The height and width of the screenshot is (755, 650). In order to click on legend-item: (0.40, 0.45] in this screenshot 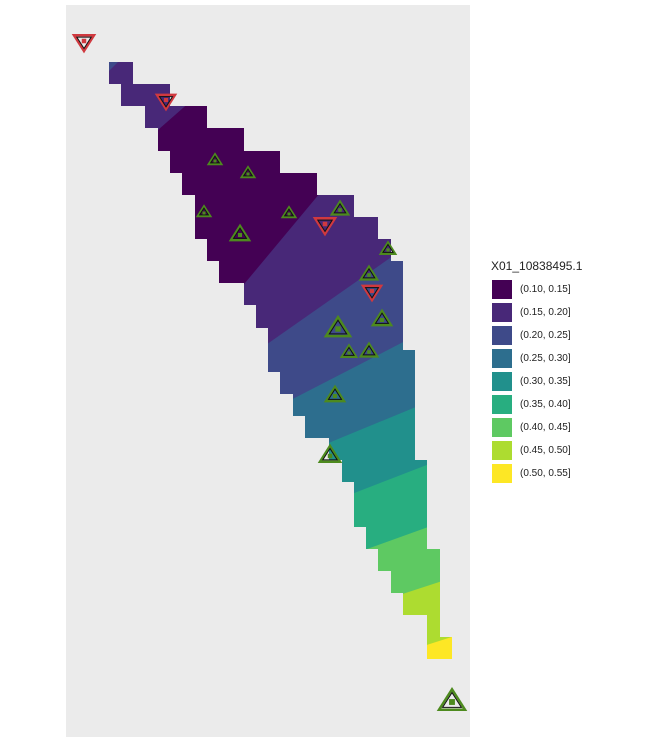, I will do `click(536, 427)`.